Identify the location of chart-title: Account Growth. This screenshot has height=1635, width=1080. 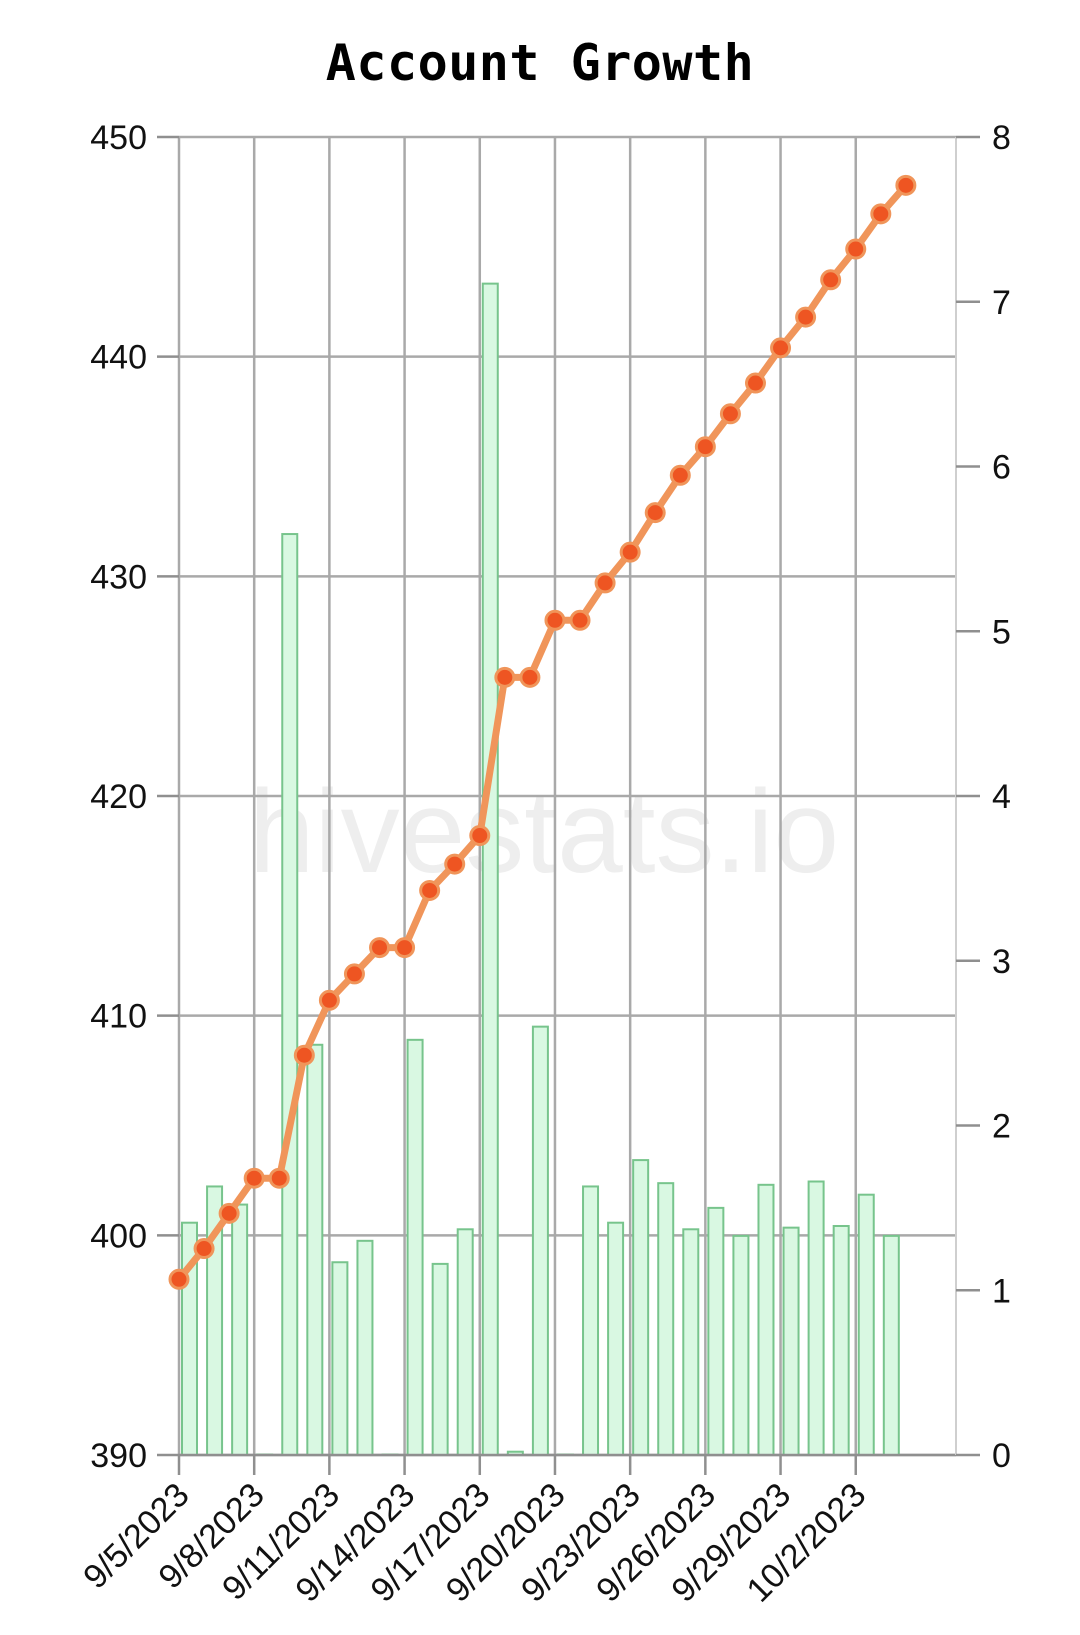
(540, 63).